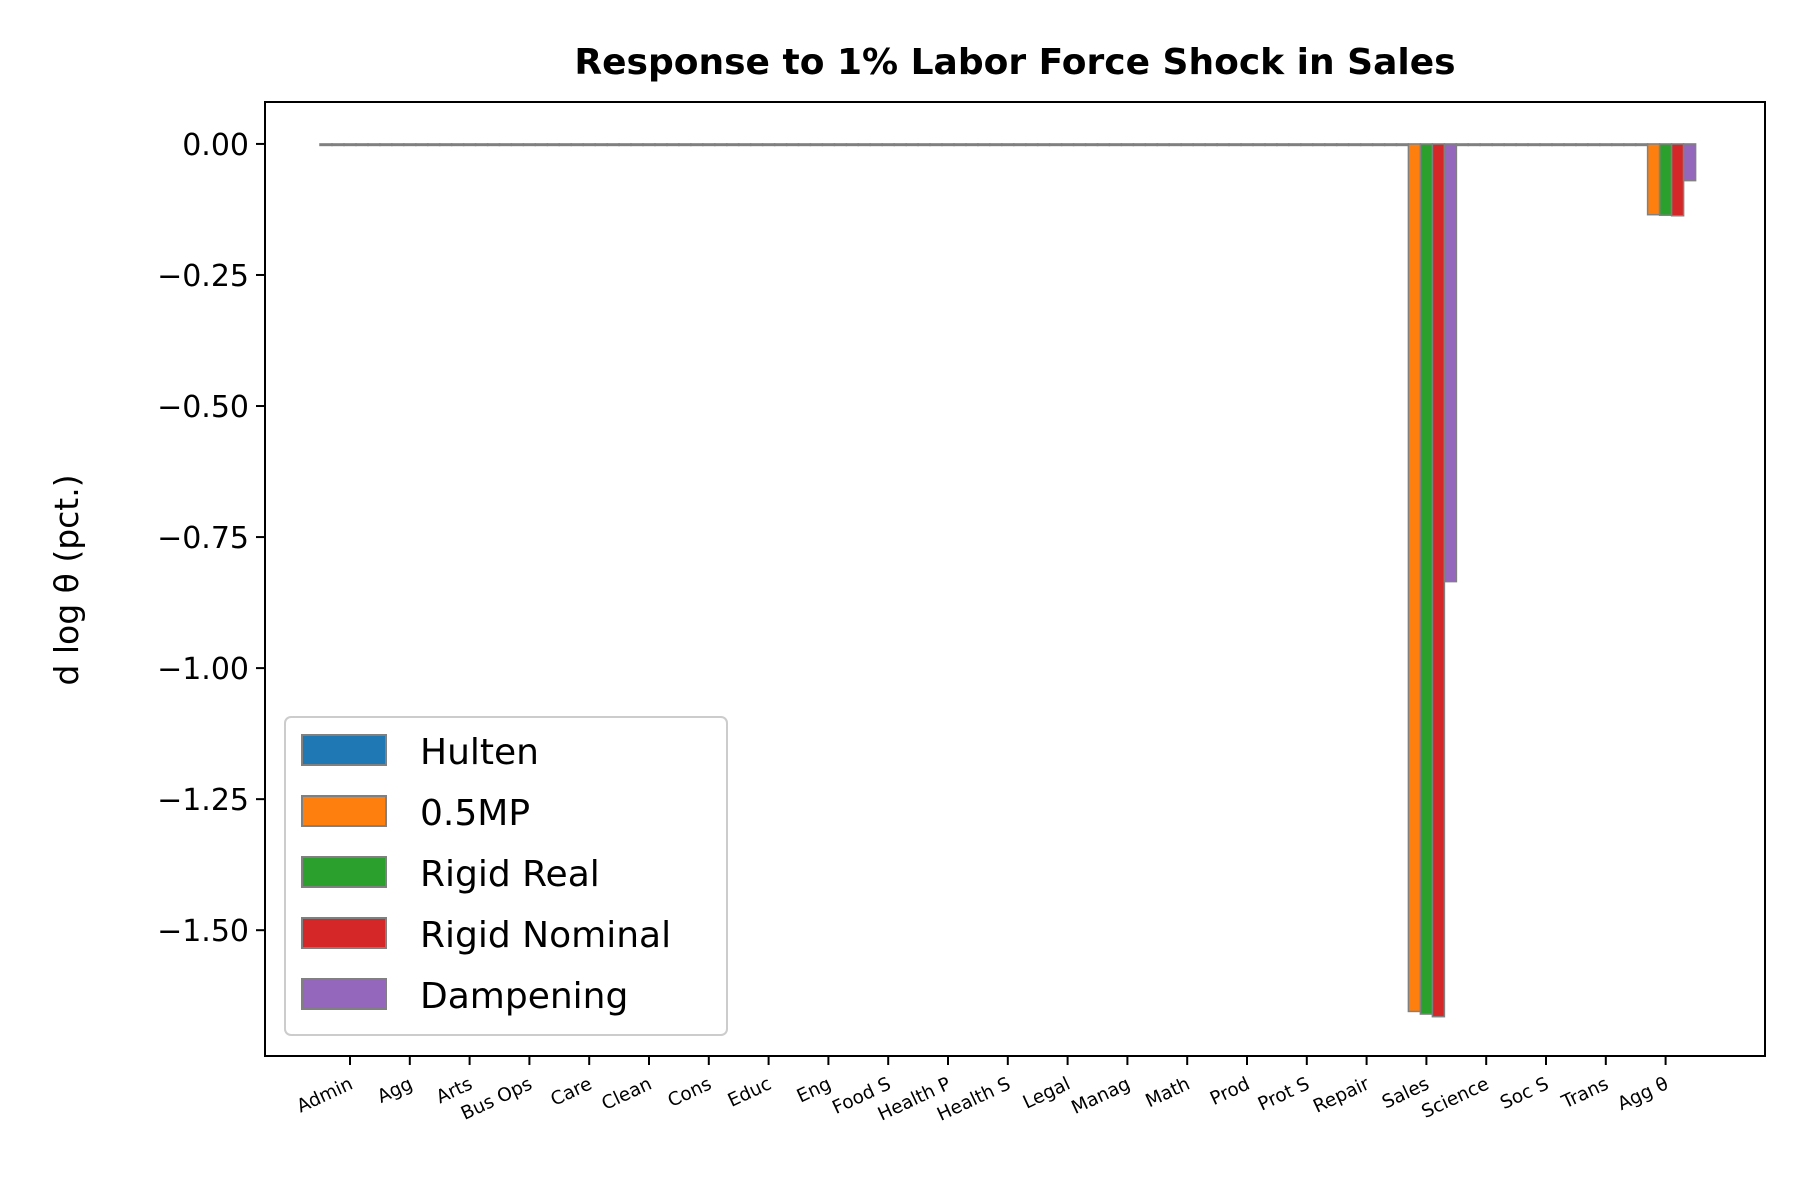  What do you see at coordinates (203, 800) in the screenshot?
I see `y-tick-label: −1.25` at bounding box center [203, 800].